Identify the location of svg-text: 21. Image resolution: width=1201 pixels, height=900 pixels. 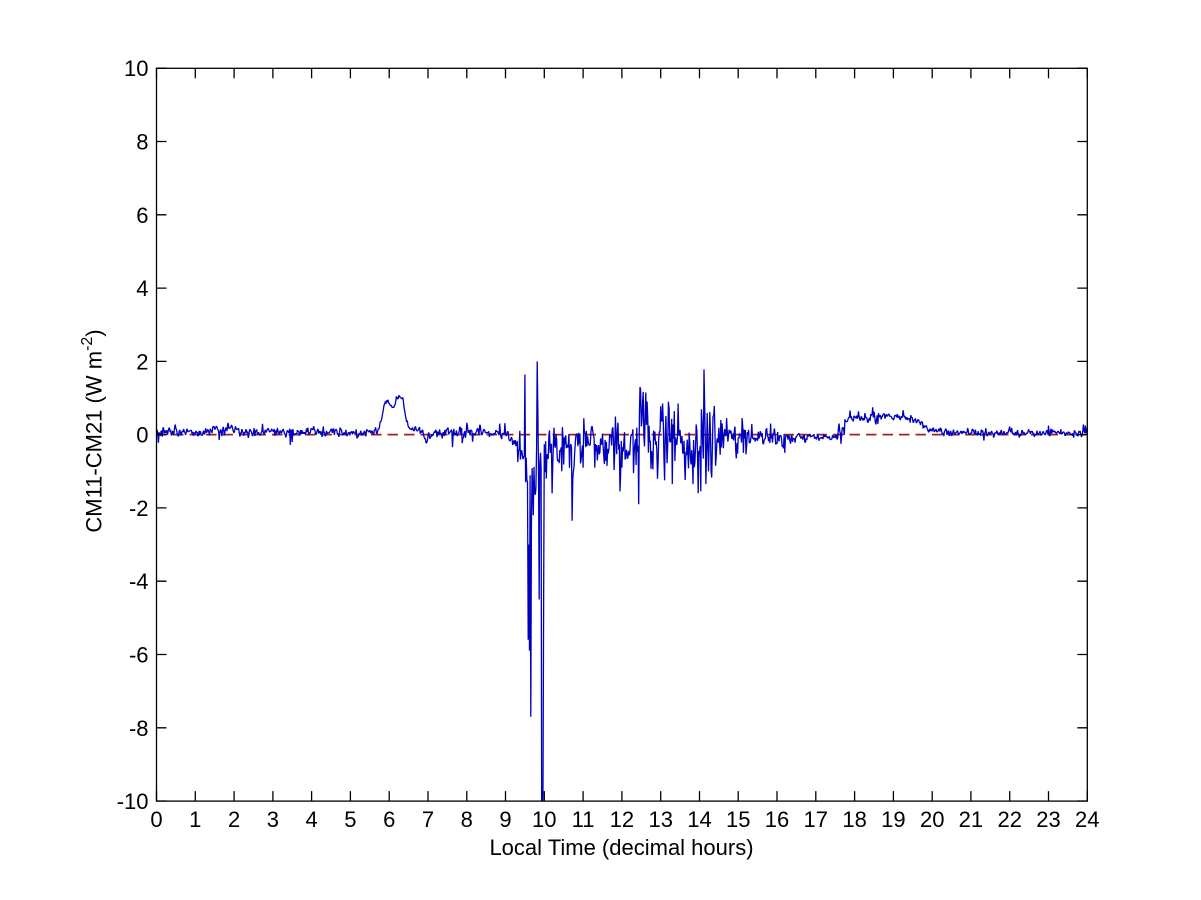
(971, 819).